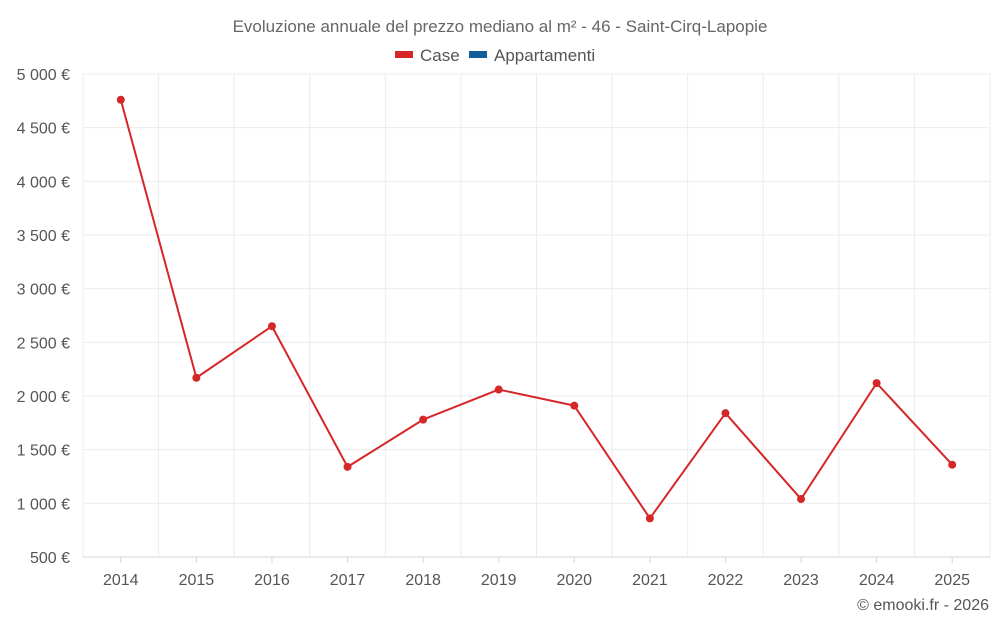 This screenshot has height=625, width=1000. Describe the element at coordinates (121, 580) in the screenshot. I see `x-tick-label: 2014` at that location.